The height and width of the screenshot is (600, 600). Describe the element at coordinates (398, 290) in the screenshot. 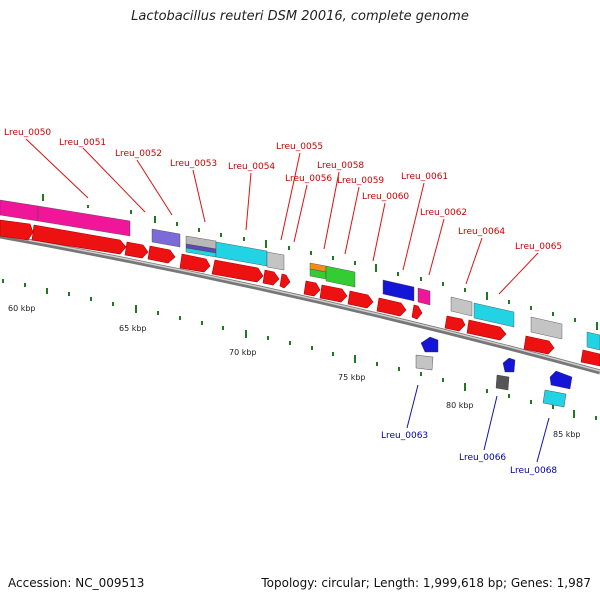

I see `gene-block-blue` at that location.